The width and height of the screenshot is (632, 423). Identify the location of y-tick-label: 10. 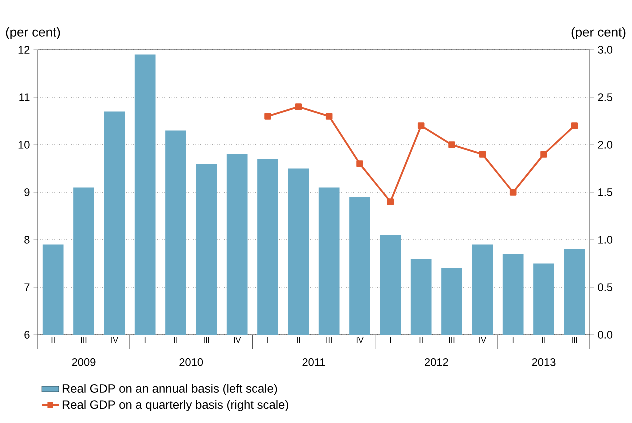
(24, 145).